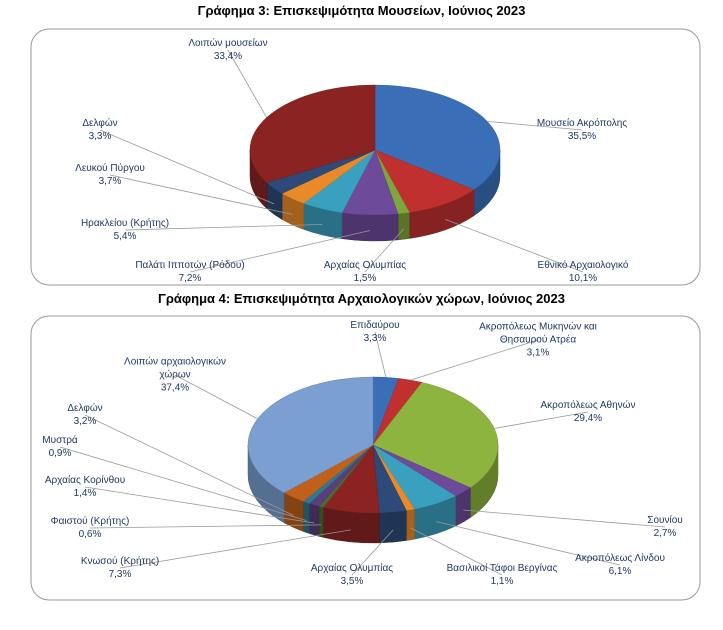  Describe the element at coordinates (120, 574) in the screenshot. I see `value-label: 7,3%` at that location.